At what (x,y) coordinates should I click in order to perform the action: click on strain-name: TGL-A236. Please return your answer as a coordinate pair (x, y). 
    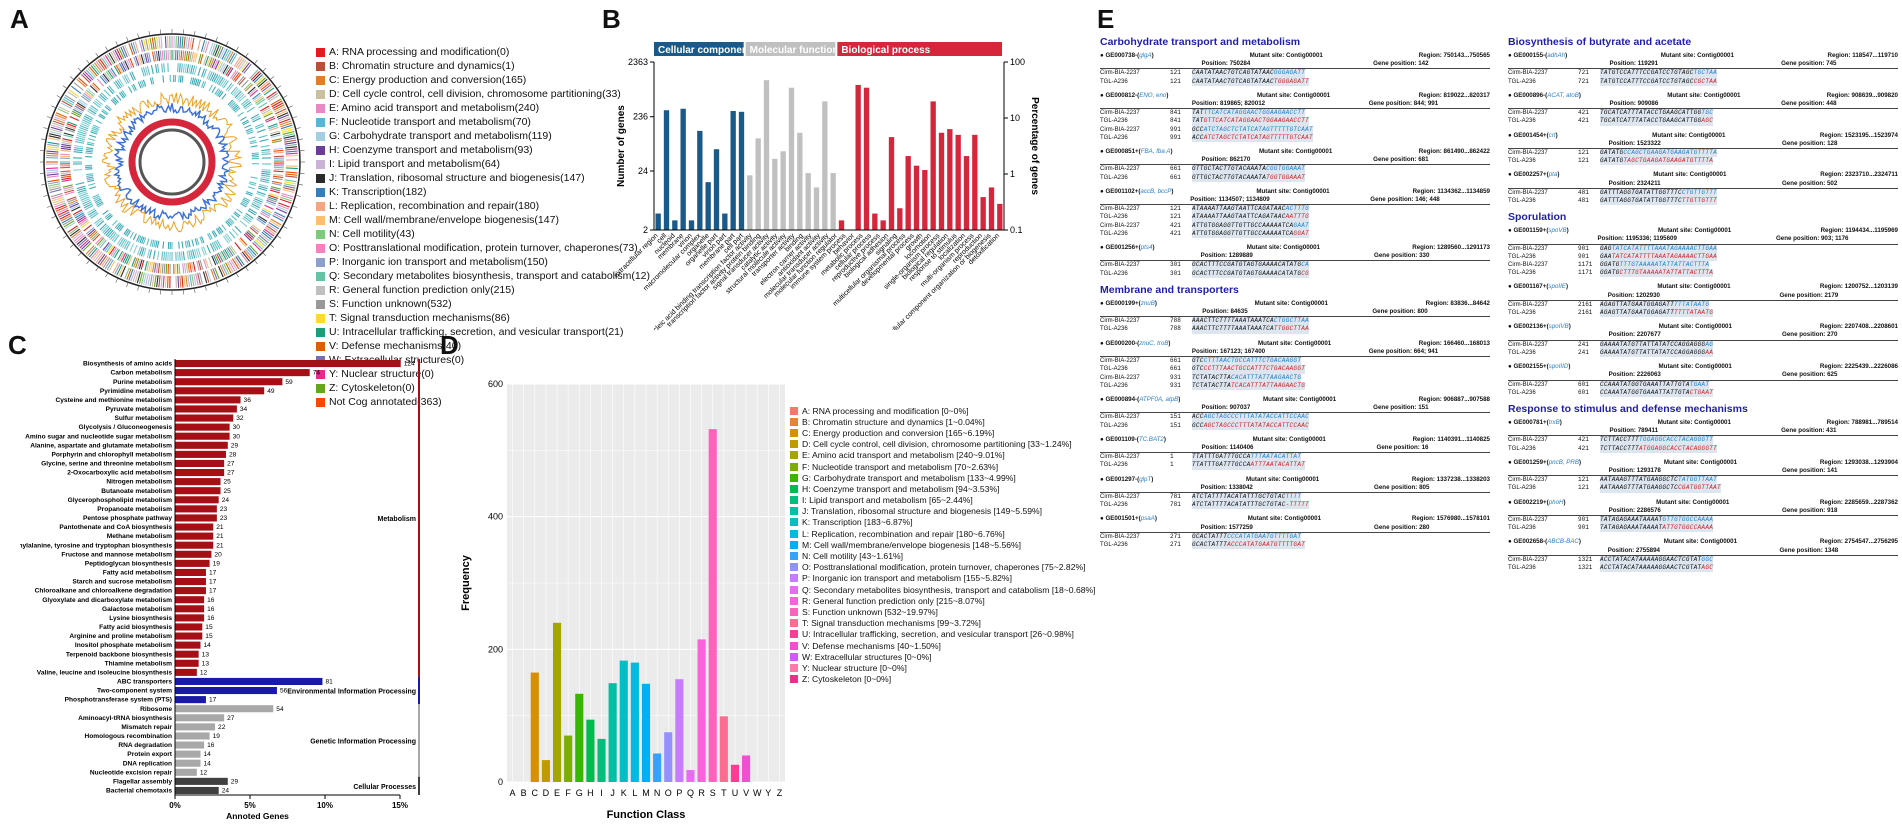
    Looking at the image, I should click on (1522, 81).